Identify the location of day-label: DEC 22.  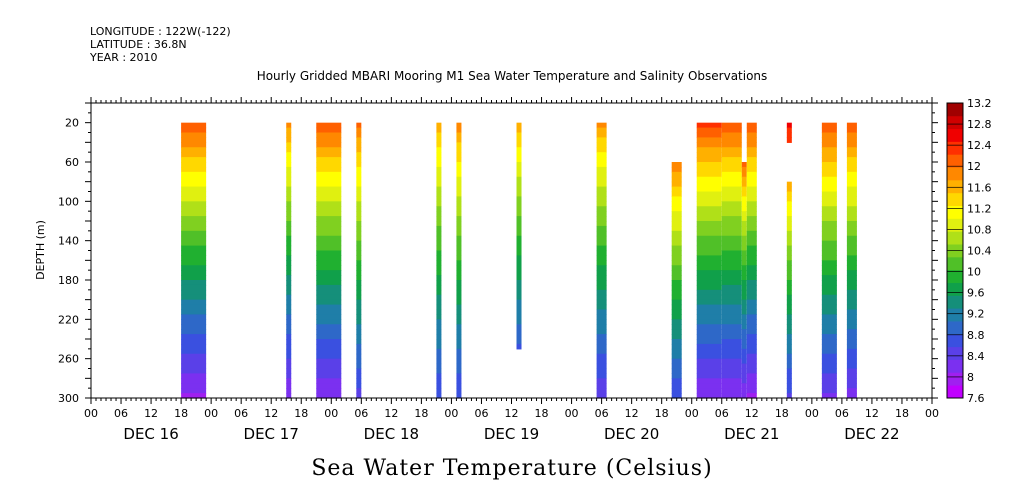
(871, 434).